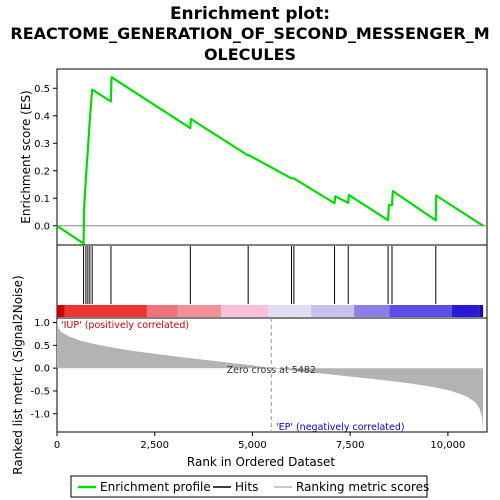 This screenshot has height=500, width=500. I want to click on rank-xtick-label: 7,500, so click(350, 445).